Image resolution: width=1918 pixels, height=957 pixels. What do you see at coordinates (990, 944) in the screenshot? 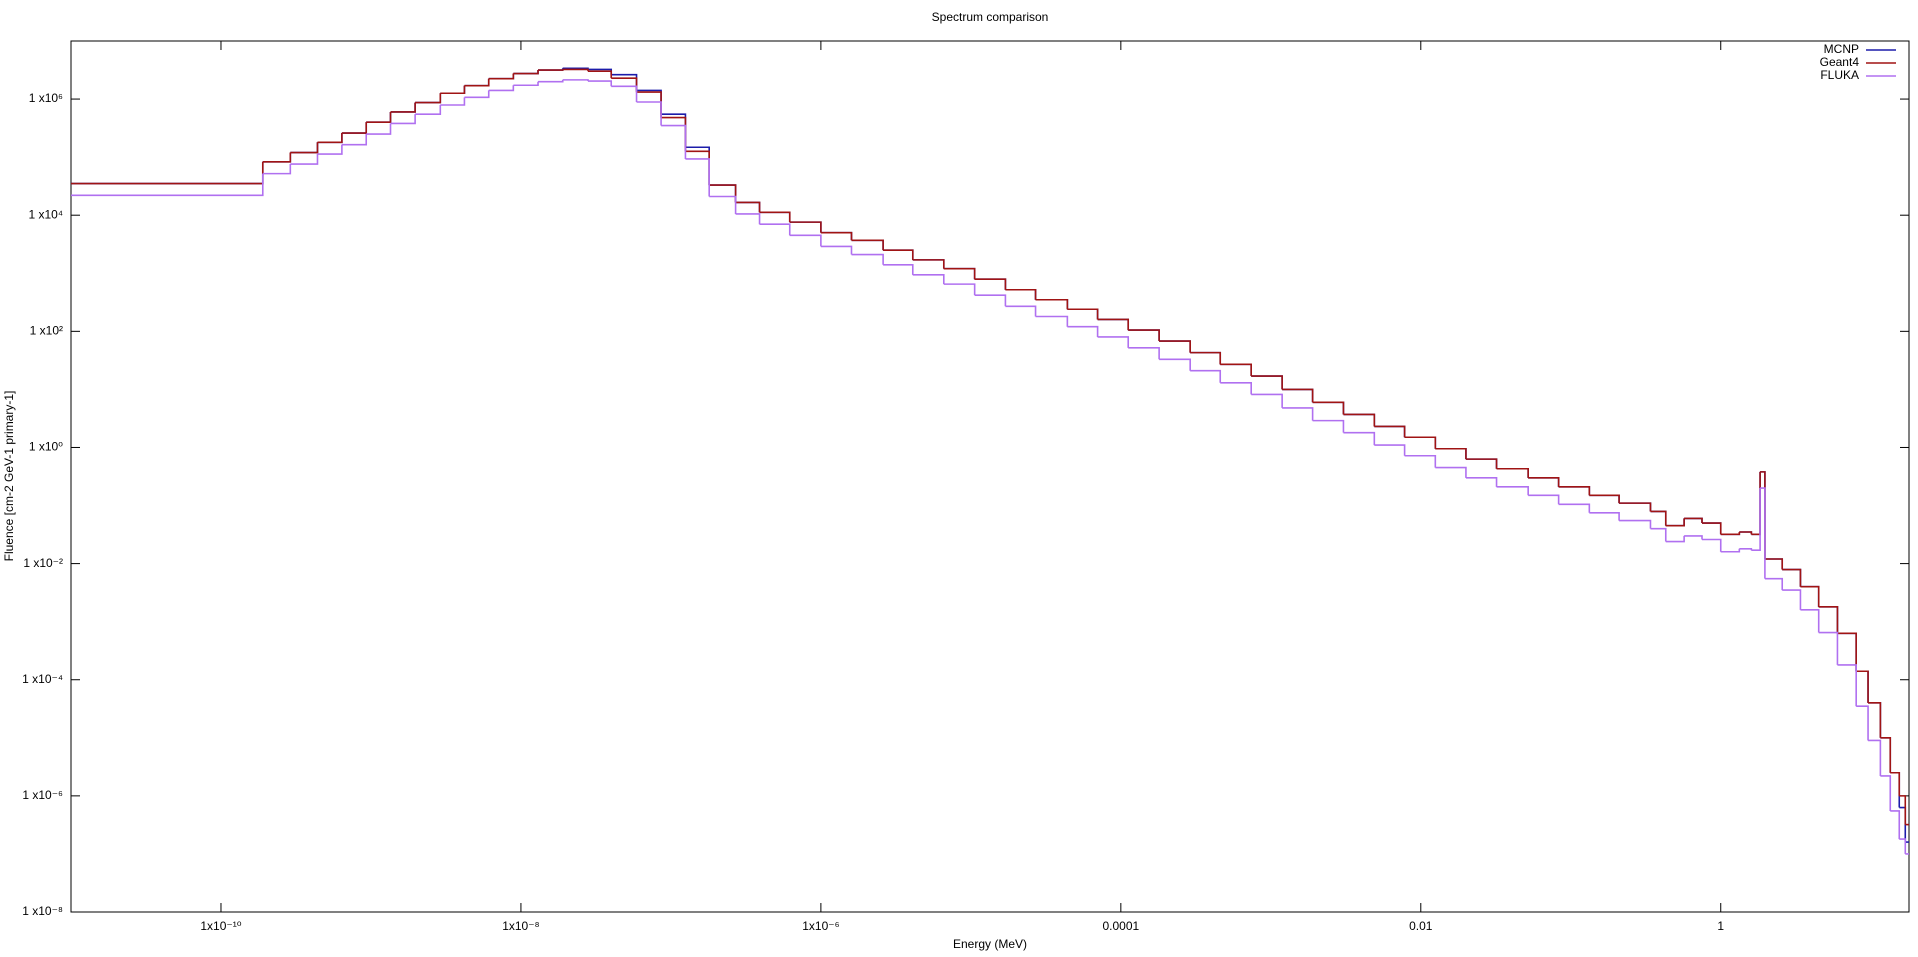
I see `x-axis-label: Energy (MeV)` at bounding box center [990, 944].